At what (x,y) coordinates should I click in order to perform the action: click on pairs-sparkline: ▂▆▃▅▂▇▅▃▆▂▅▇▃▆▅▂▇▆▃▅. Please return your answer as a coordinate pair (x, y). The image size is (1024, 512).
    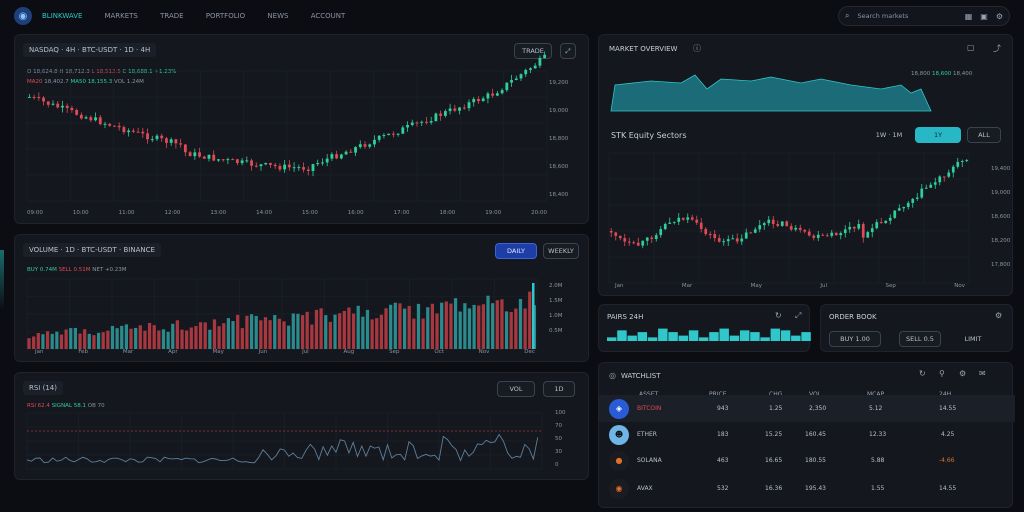
    Looking at the image, I should click on (709, 334).